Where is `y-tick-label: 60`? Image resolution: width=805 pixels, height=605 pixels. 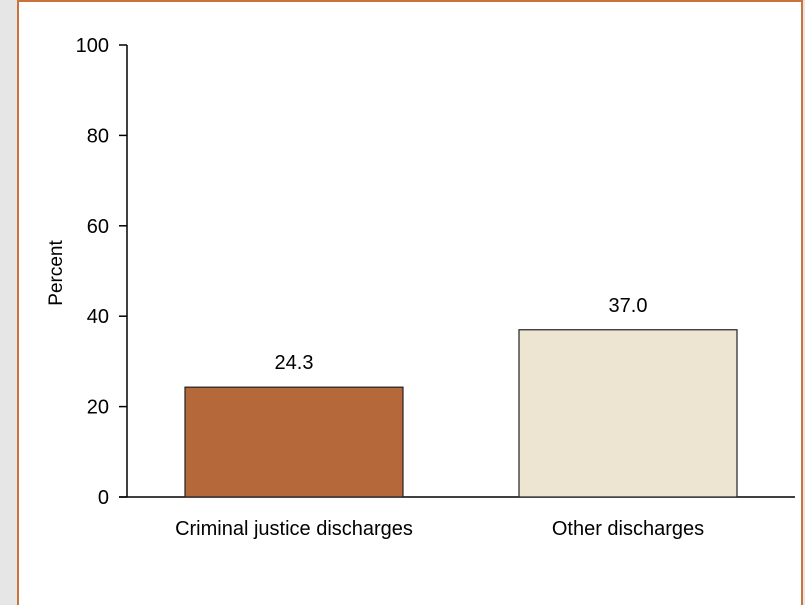 y-tick-label: 60 is located at coordinates (98, 227).